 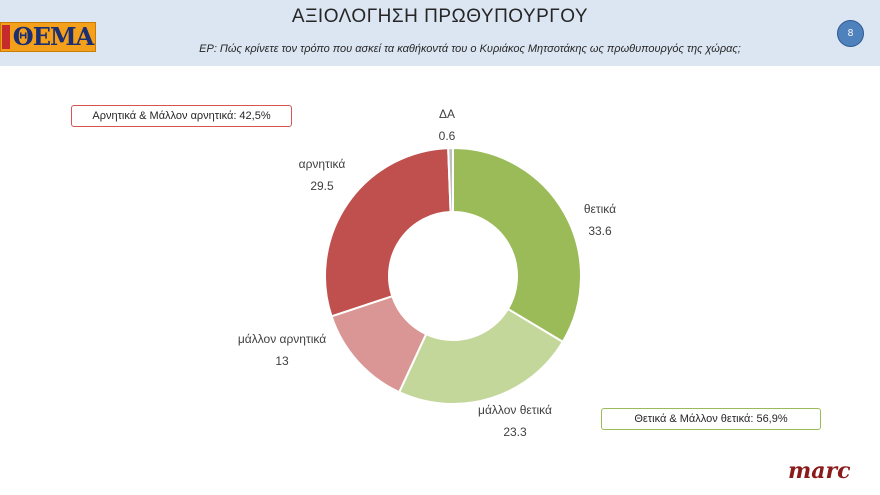 What do you see at coordinates (440, 16) in the screenshot?
I see `page-title: ΑΞΙΟΛΟΓΗΣΗ ΠΡΩΘΥΠΟΥΡΓΟΥ` at bounding box center [440, 16].